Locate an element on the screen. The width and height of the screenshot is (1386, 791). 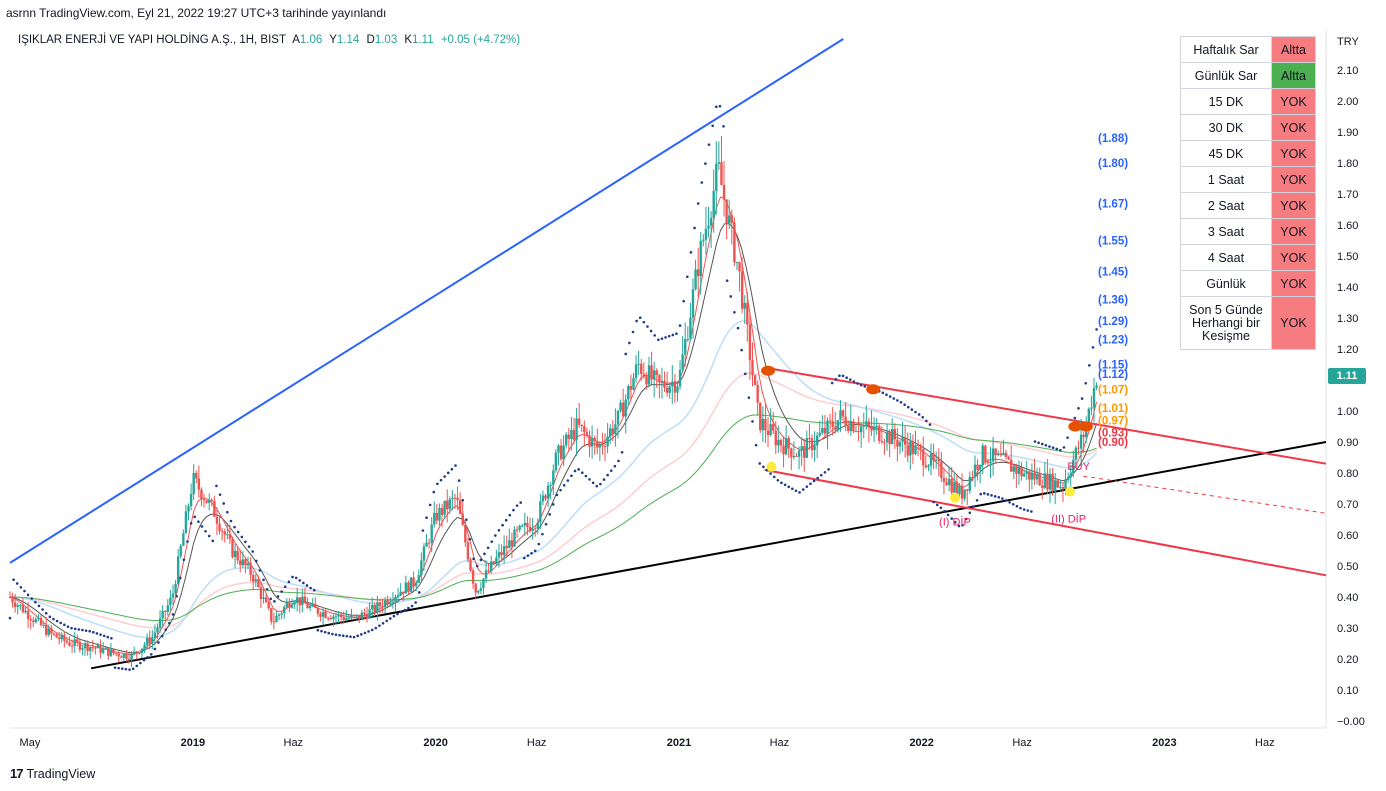
x-tick-label: Haz is located at coordinates (537, 743).